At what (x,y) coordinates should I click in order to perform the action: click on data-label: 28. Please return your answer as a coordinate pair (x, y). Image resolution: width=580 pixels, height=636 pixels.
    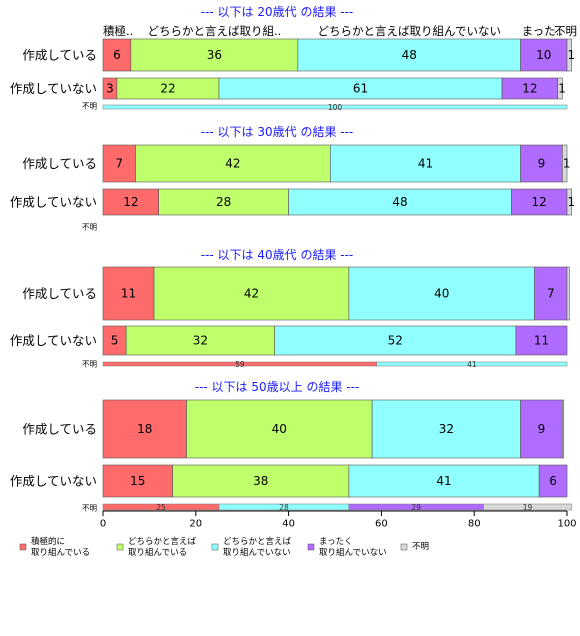
    Looking at the image, I should click on (223, 202).